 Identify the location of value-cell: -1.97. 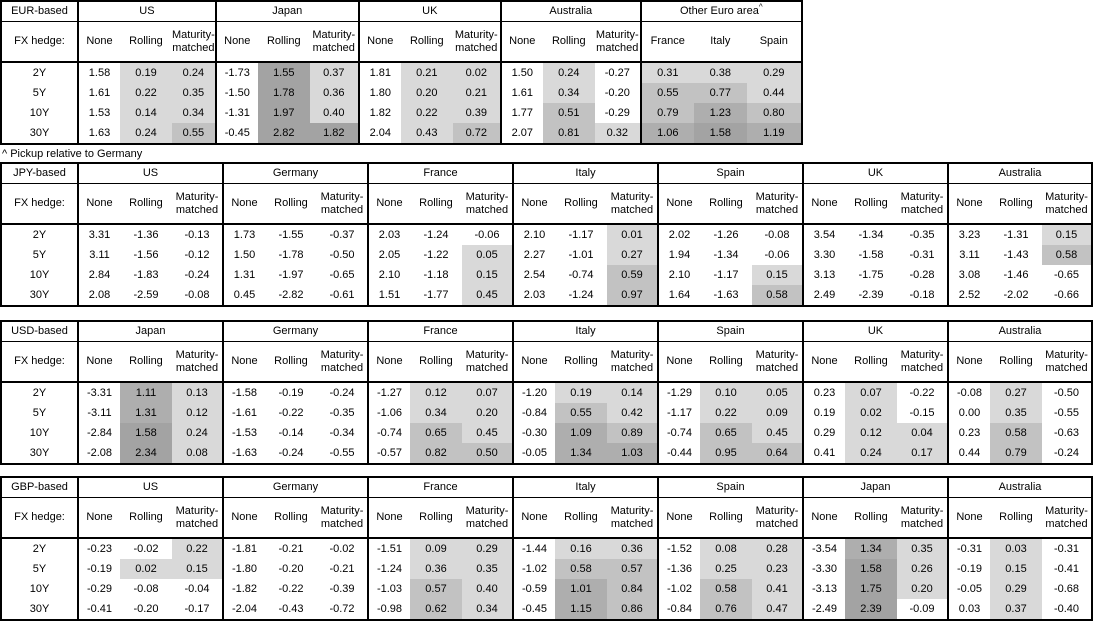
(291, 274).